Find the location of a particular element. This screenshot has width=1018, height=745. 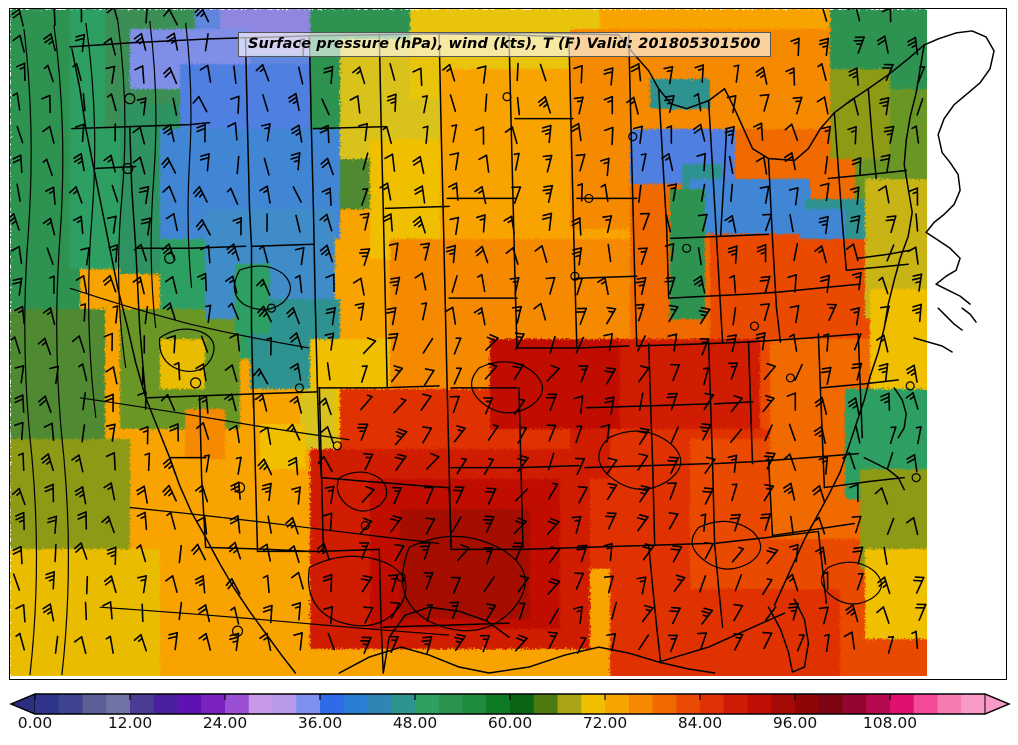

colorbar-swatches is located at coordinates (510, 704).